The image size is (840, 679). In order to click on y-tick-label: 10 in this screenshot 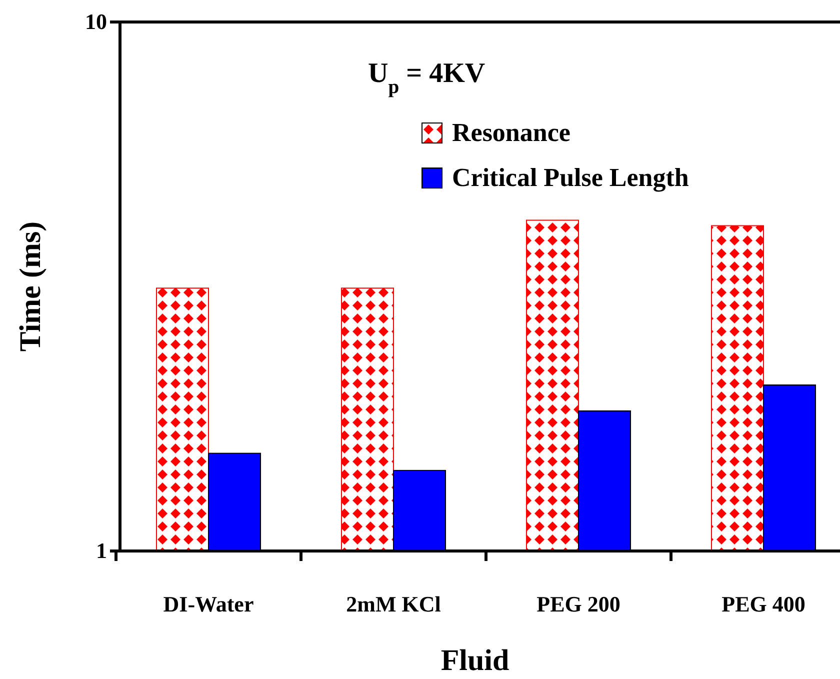, I will do `click(96, 21)`.